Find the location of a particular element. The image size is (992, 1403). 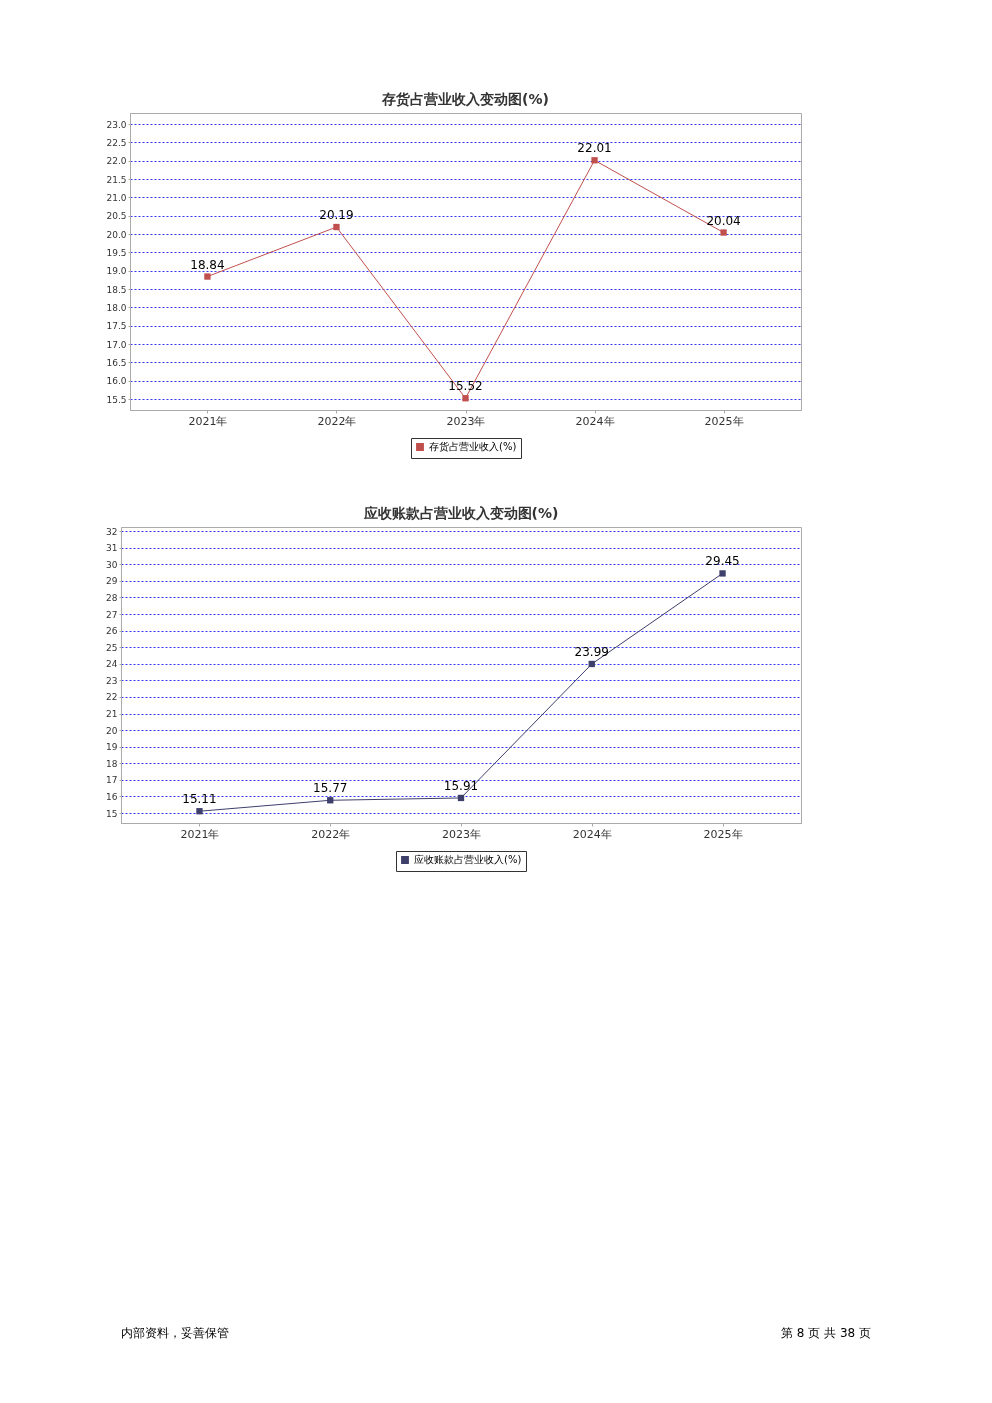

y-tick-label: 19.5 is located at coordinates (116, 252).